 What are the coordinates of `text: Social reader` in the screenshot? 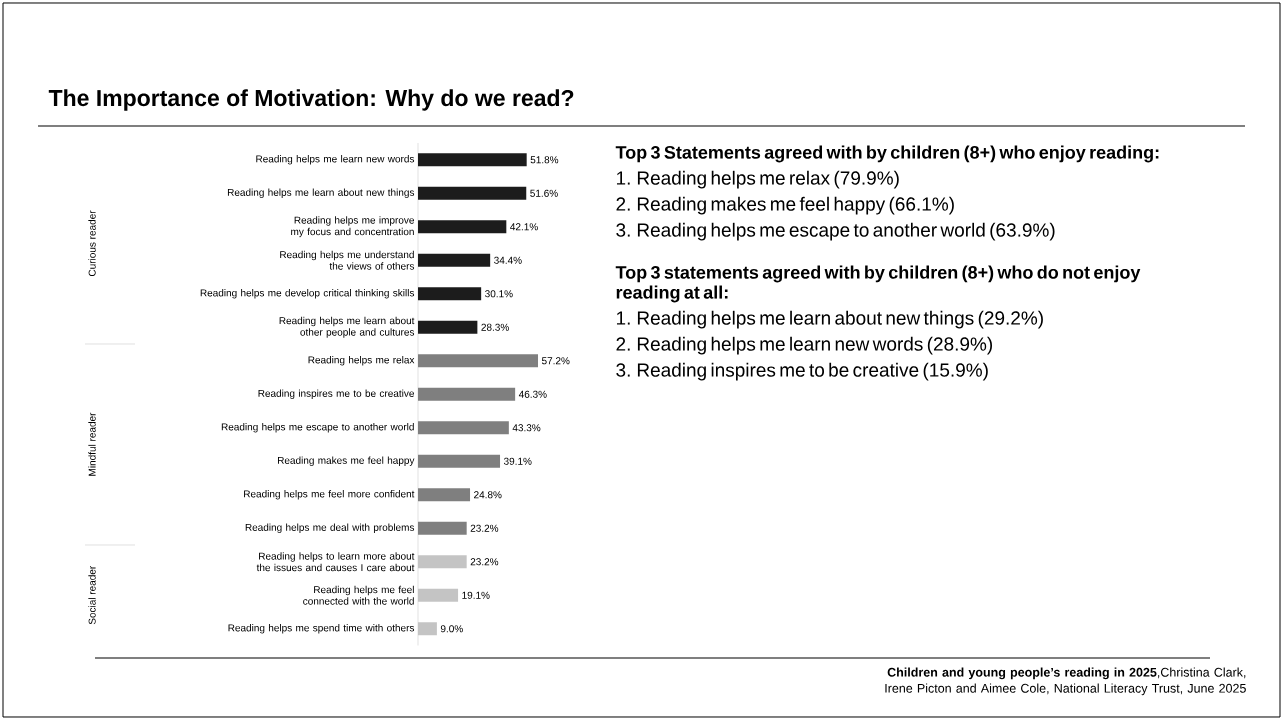 It's located at (92, 595).